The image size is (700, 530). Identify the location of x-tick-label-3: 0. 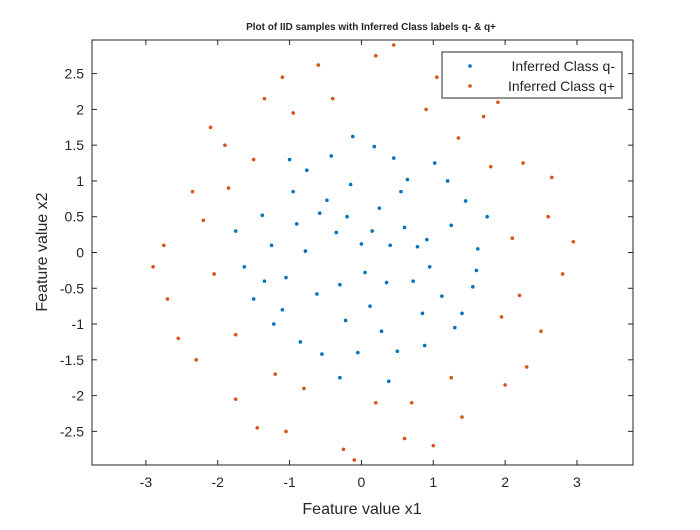
(362, 482).